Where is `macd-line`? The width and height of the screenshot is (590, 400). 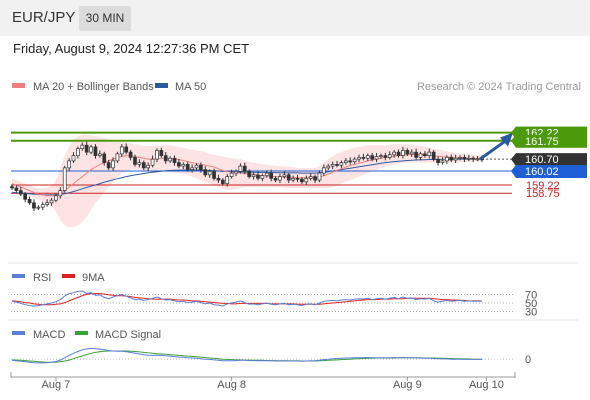 macd-line is located at coordinates (246, 355).